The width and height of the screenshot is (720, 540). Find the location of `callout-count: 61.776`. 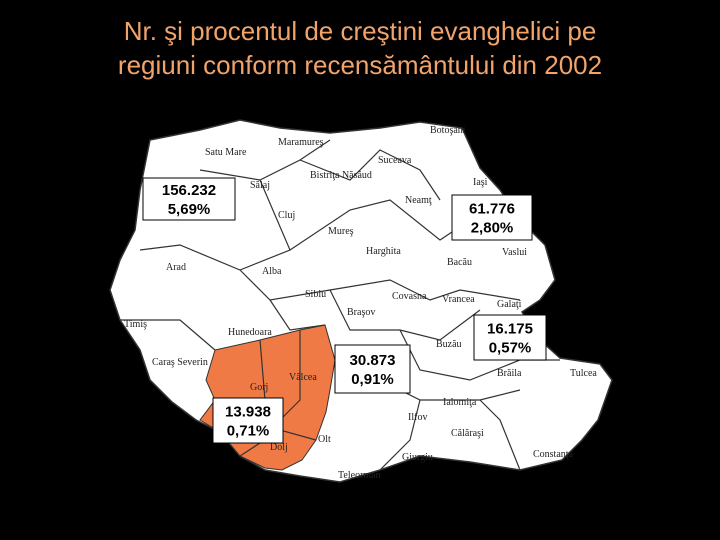

callout-count: 61.776 is located at coordinates (492, 209).